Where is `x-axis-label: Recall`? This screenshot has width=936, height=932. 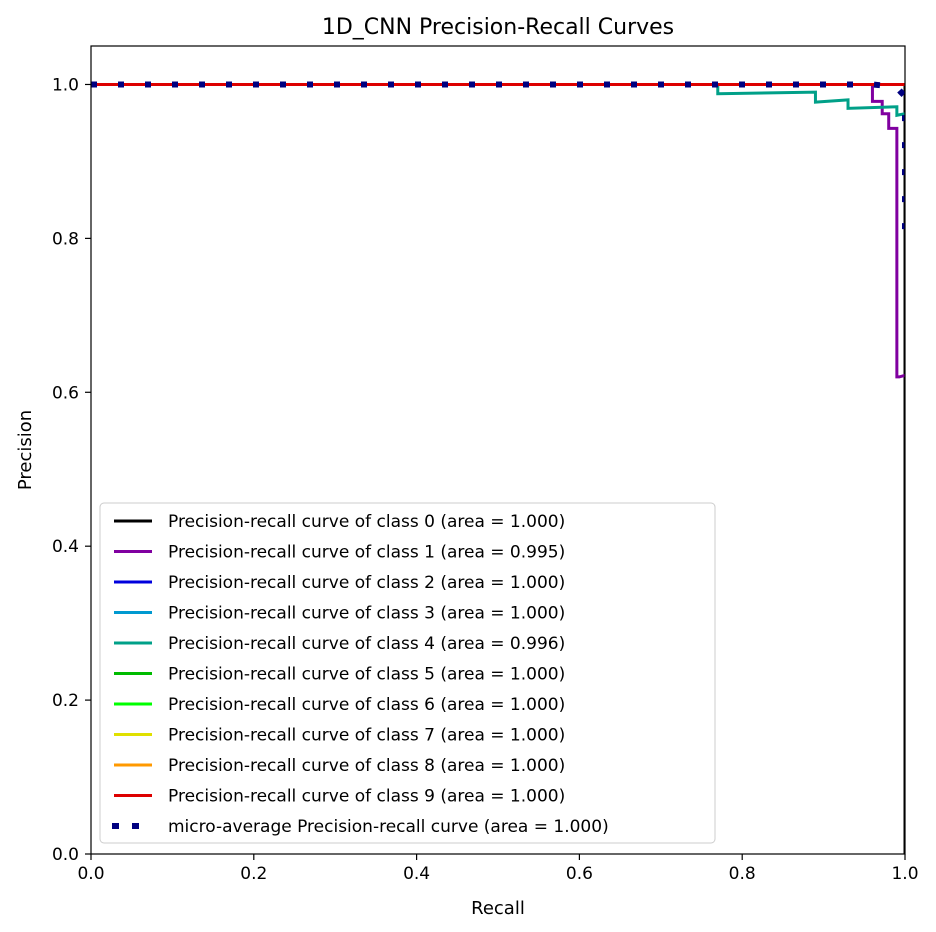
x-axis-label: Recall is located at coordinates (498, 908).